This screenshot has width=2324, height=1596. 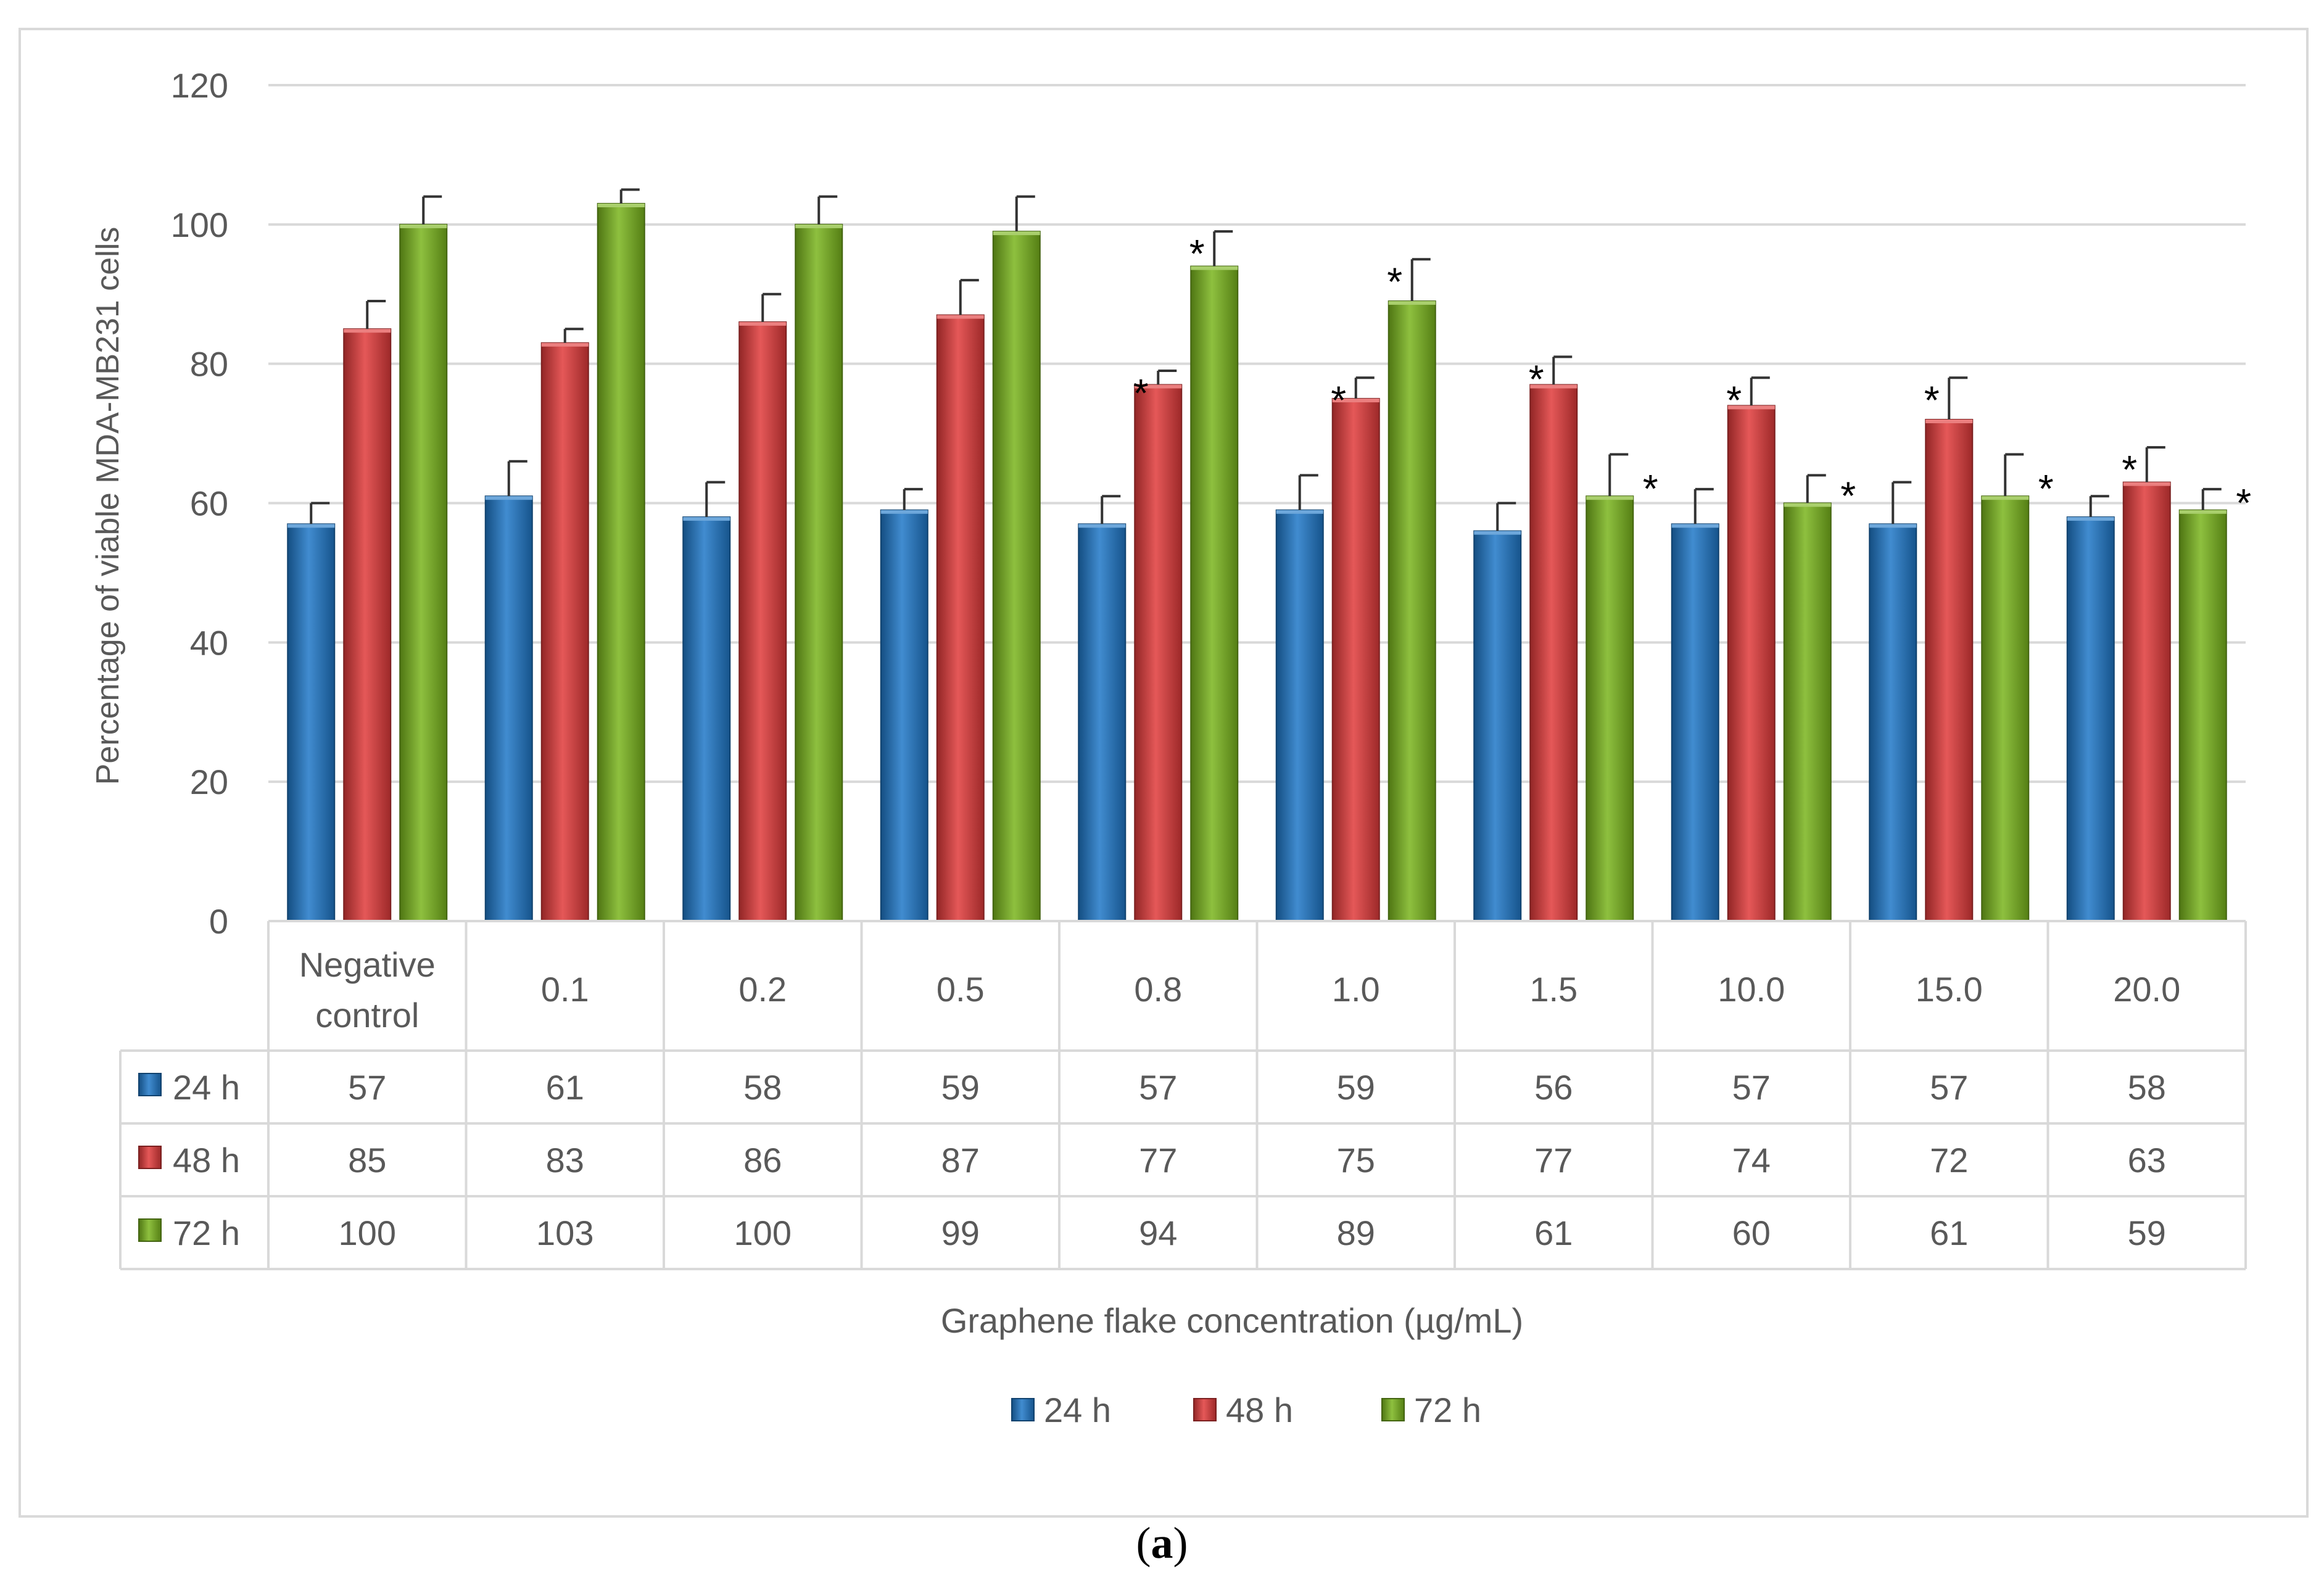 I want to click on data-label: 58, so click(x=763, y=1087).